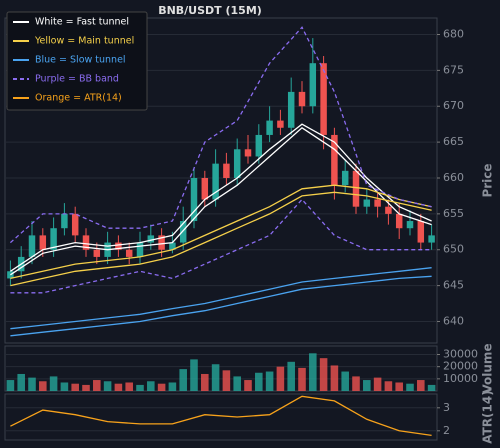  Describe the element at coordinates (84, 41) in the screenshot. I see `legend-label: Yellow = Main tunnel` at that location.